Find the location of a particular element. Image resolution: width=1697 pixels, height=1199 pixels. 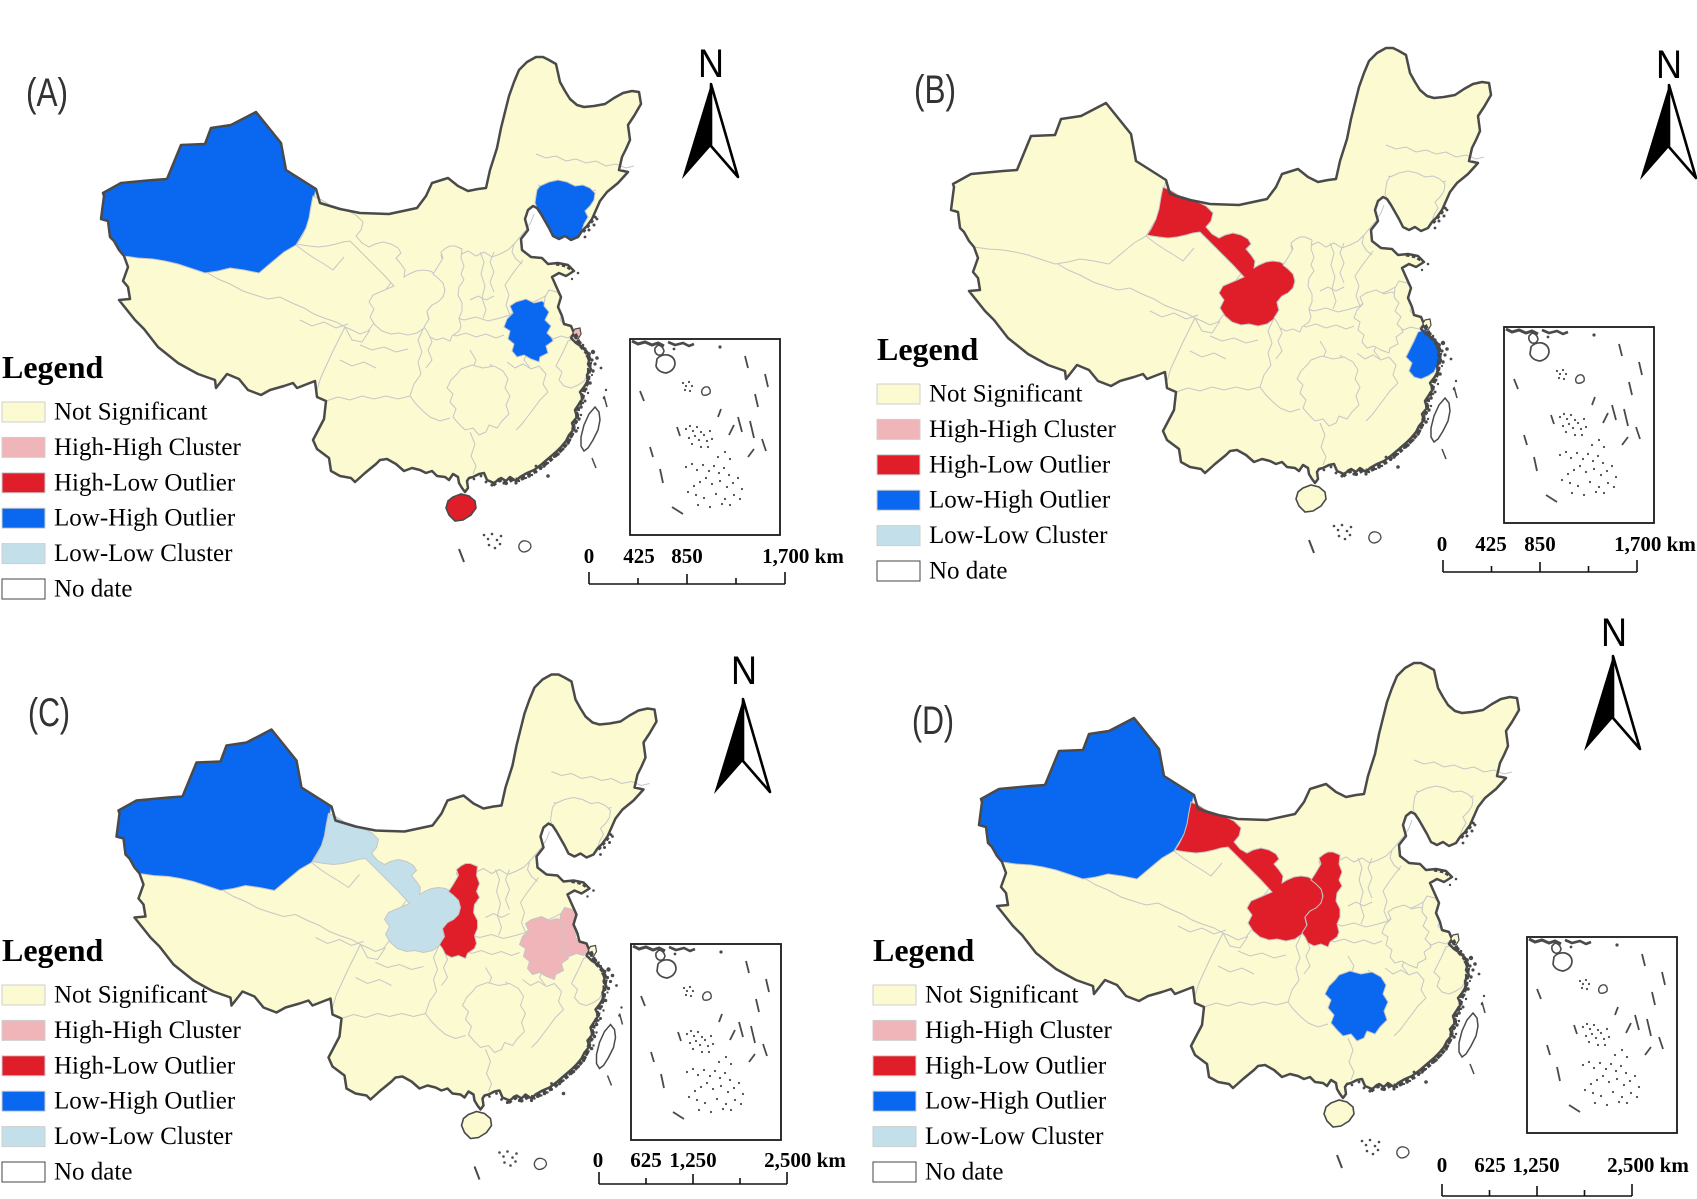

svg-text: (D) is located at coordinates (933, 721).